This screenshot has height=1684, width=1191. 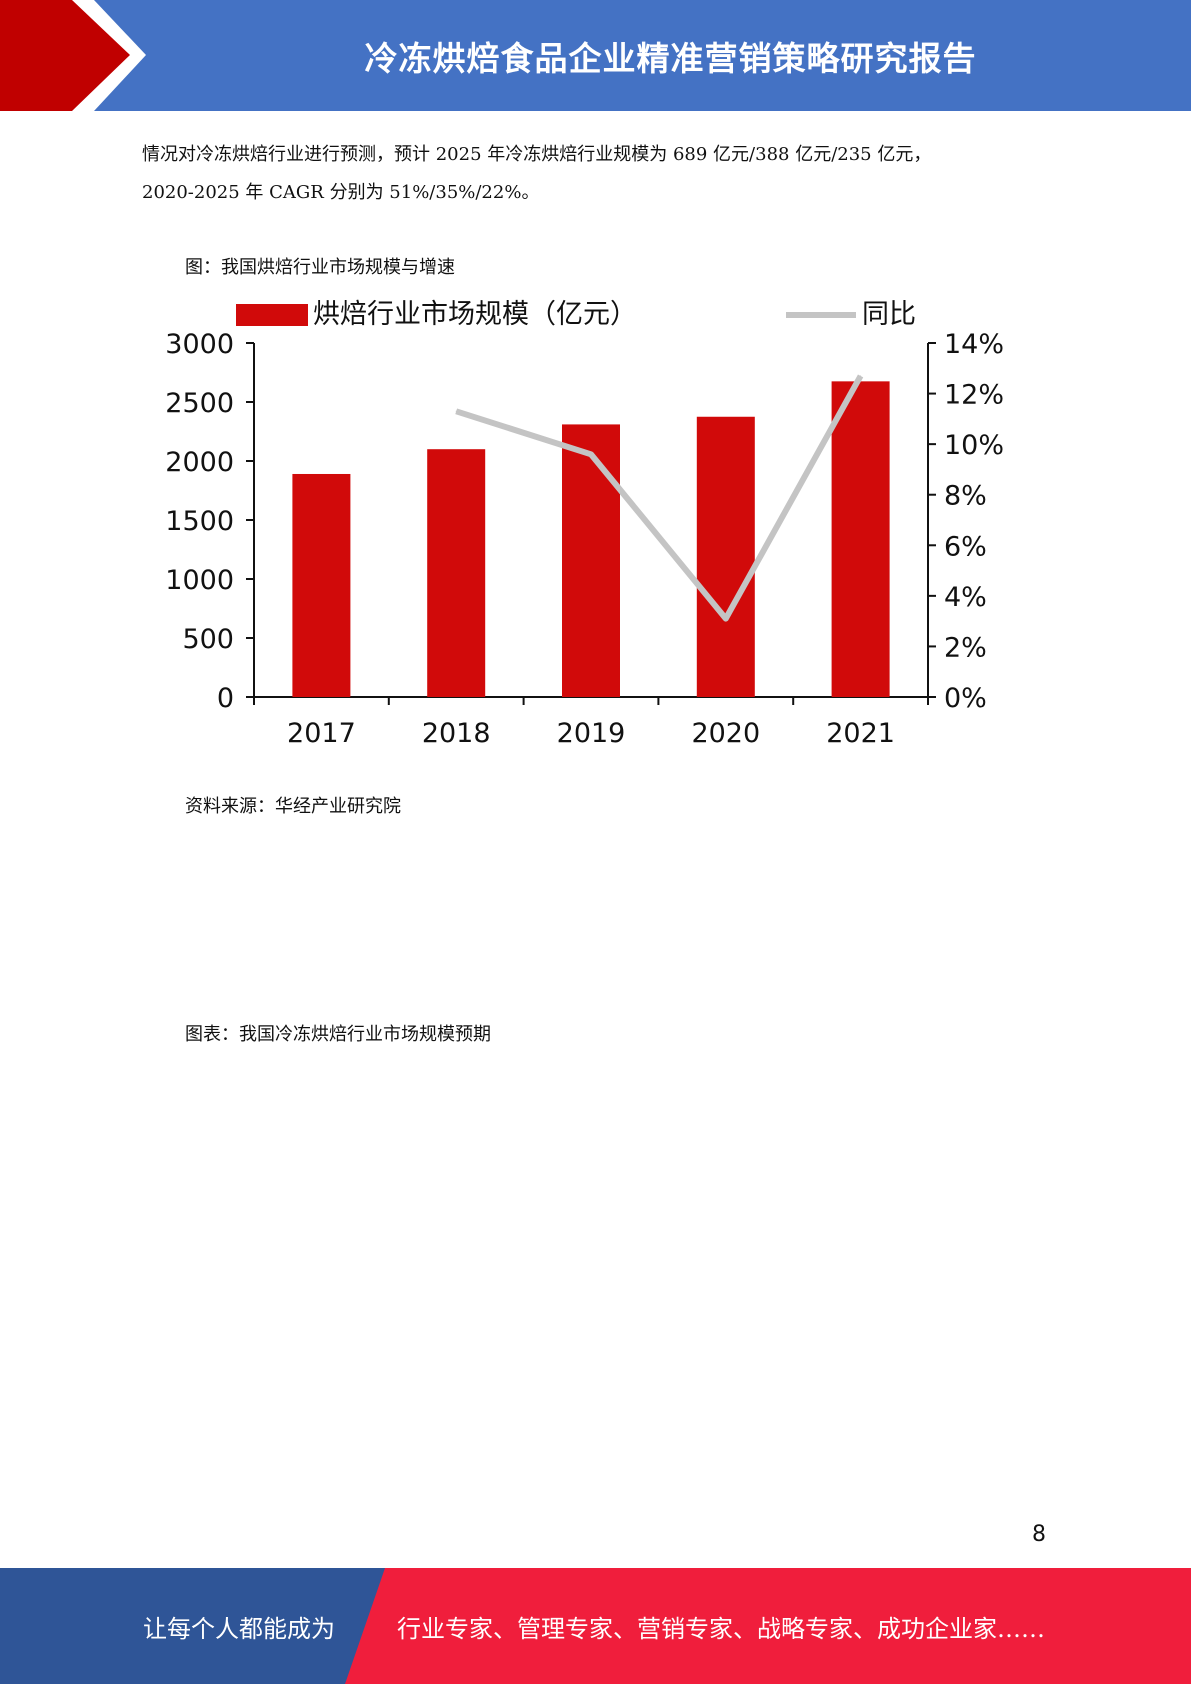 What do you see at coordinates (293, 806) in the screenshot?
I see `source-caption: 资料来源：华经产业研究院` at bounding box center [293, 806].